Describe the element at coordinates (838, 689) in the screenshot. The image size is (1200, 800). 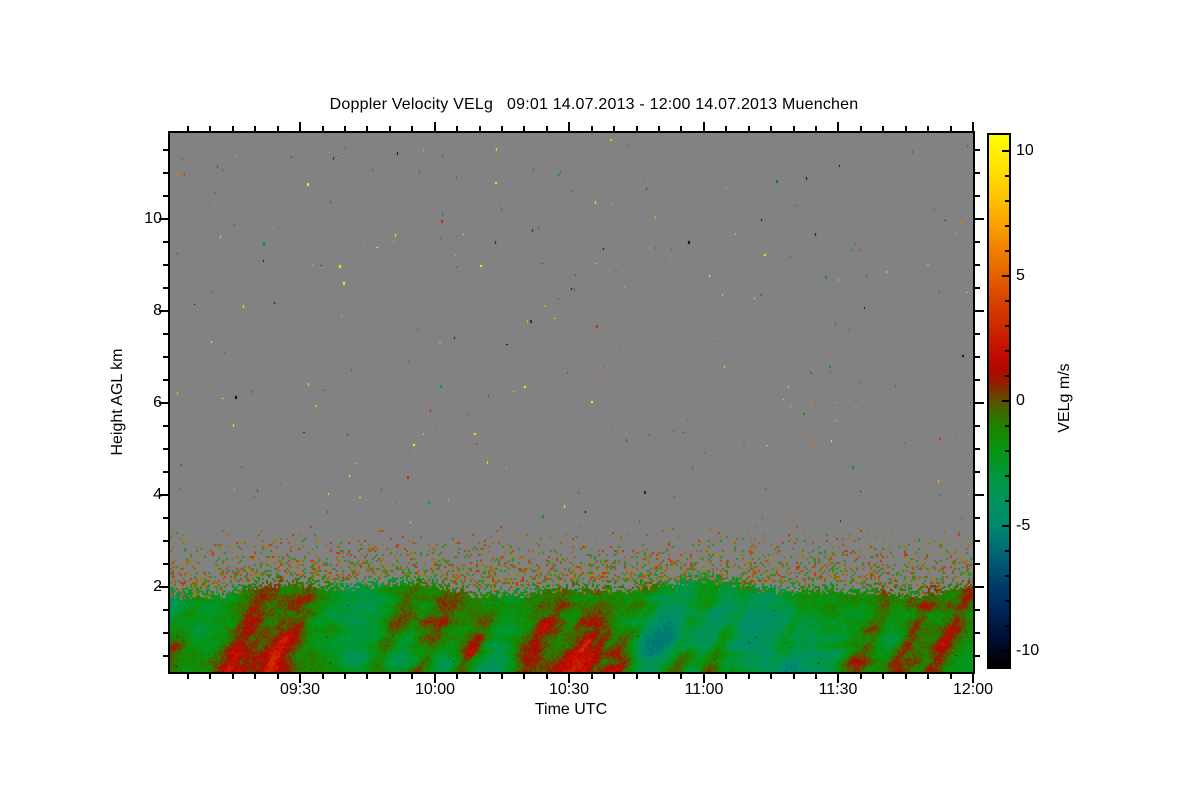
I see `x-tick-label: 11:30` at that location.